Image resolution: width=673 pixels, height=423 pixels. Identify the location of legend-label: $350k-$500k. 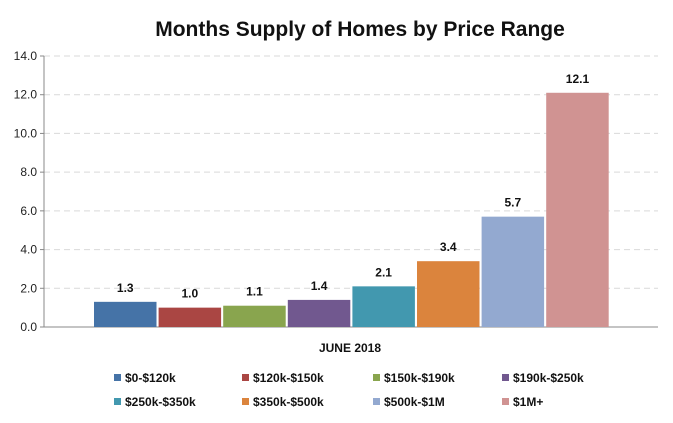
(288, 402).